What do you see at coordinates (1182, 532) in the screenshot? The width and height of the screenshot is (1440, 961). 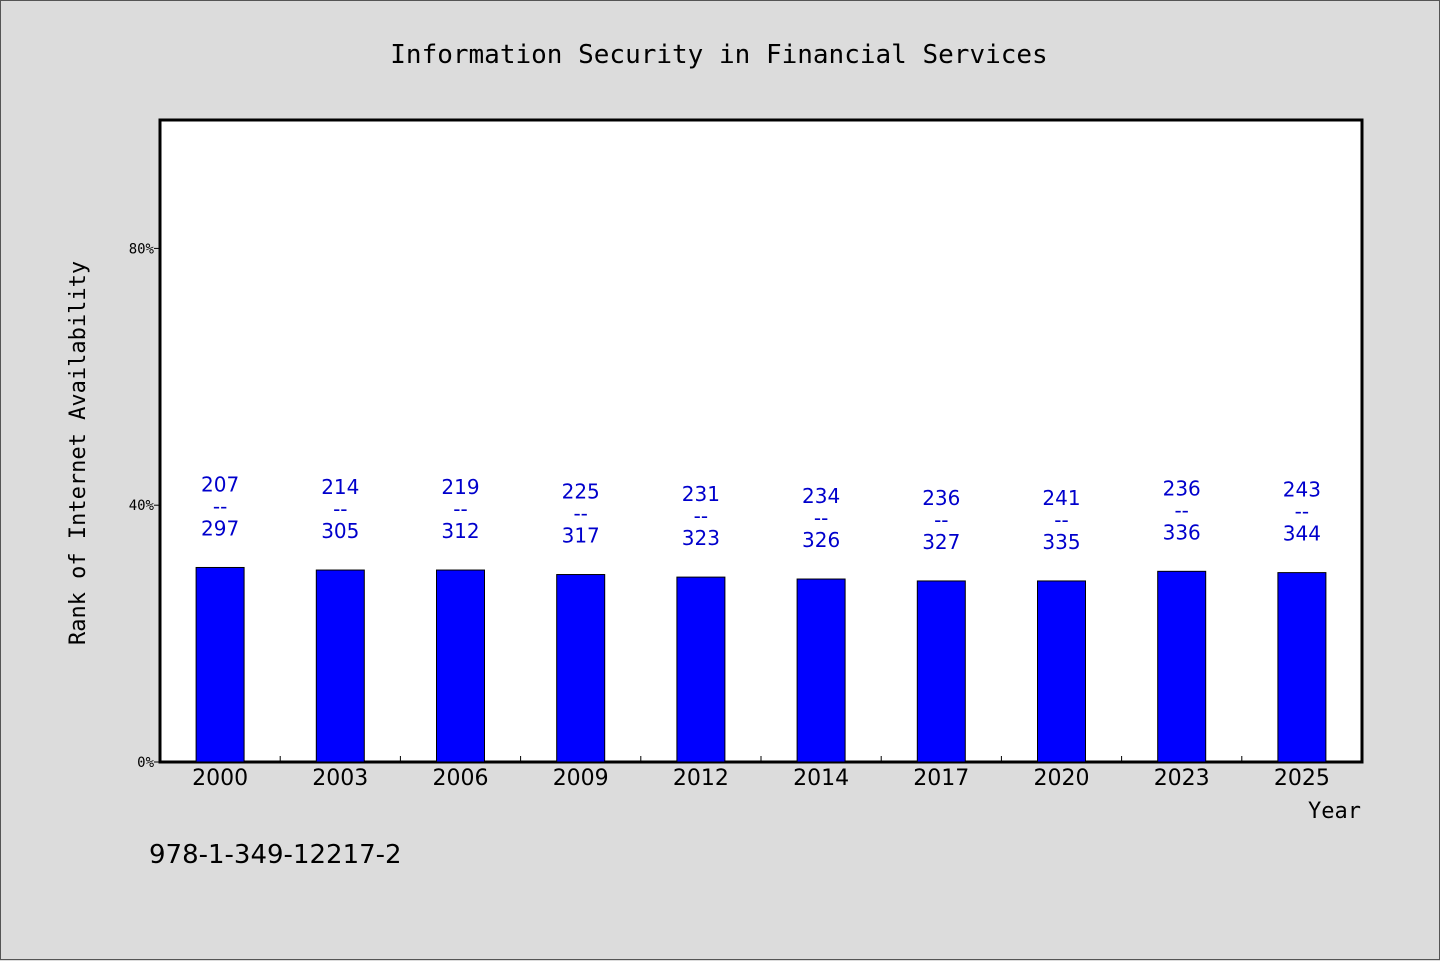 I see `data-label-bottom: 336` at bounding box center [1182, 532].